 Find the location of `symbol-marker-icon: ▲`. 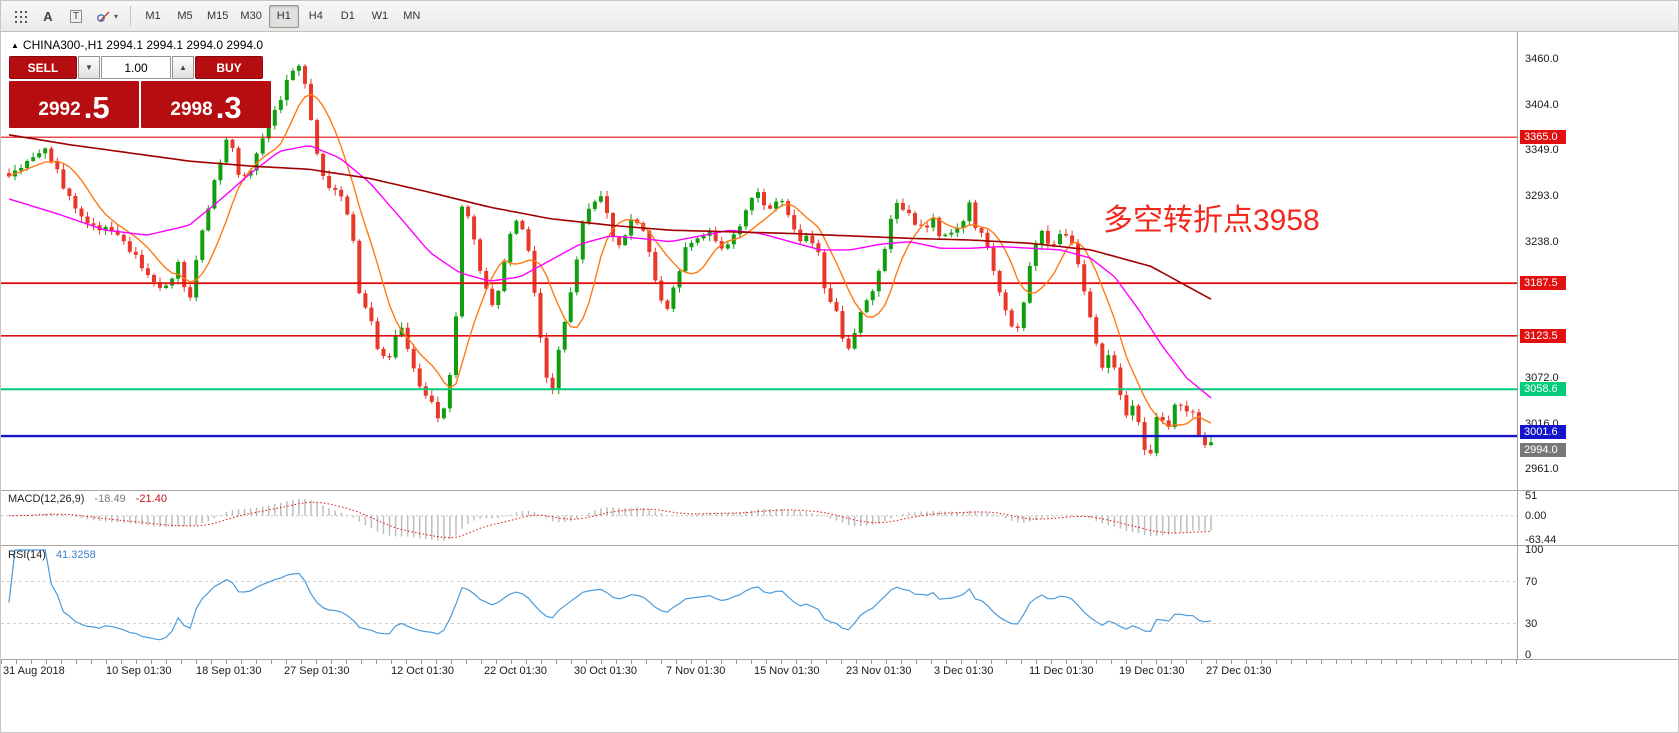

symbol-marker-icon: ▲ is located at coordinates (15, 45).